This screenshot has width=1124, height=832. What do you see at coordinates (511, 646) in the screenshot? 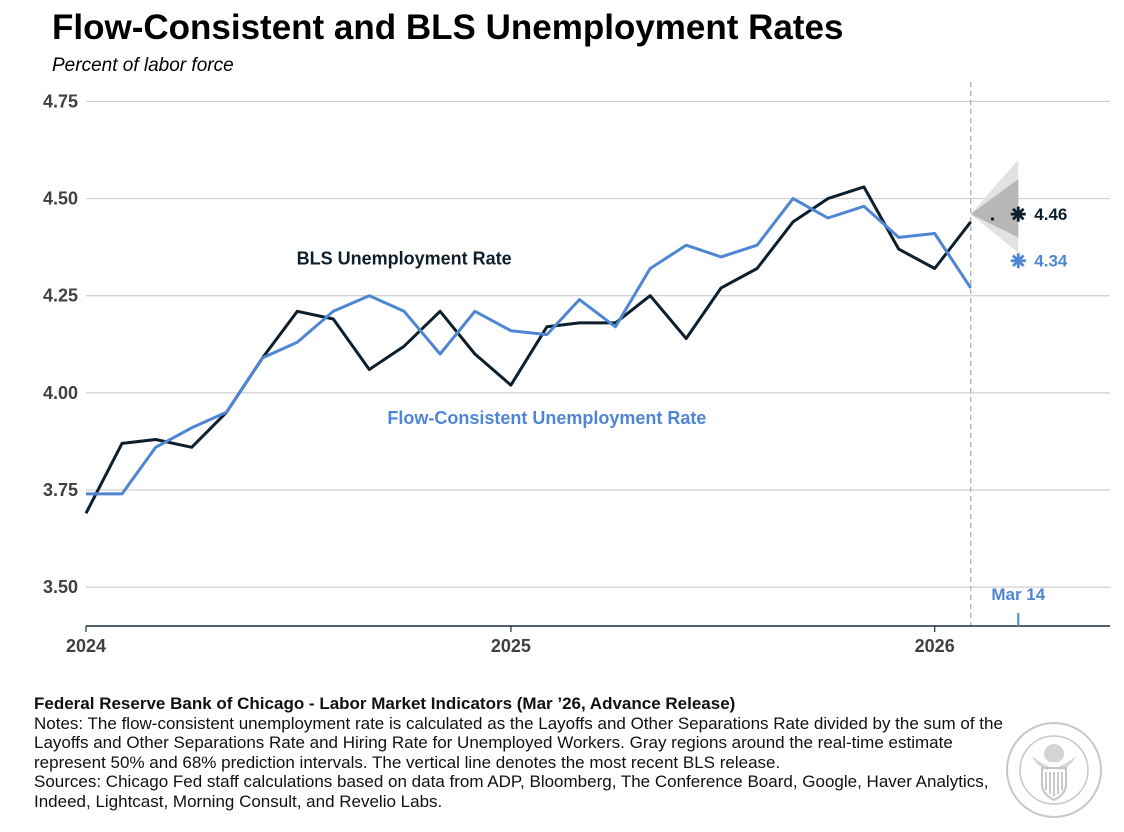
I see `x-tick-label: 2025` at bounding box center [511, 646].